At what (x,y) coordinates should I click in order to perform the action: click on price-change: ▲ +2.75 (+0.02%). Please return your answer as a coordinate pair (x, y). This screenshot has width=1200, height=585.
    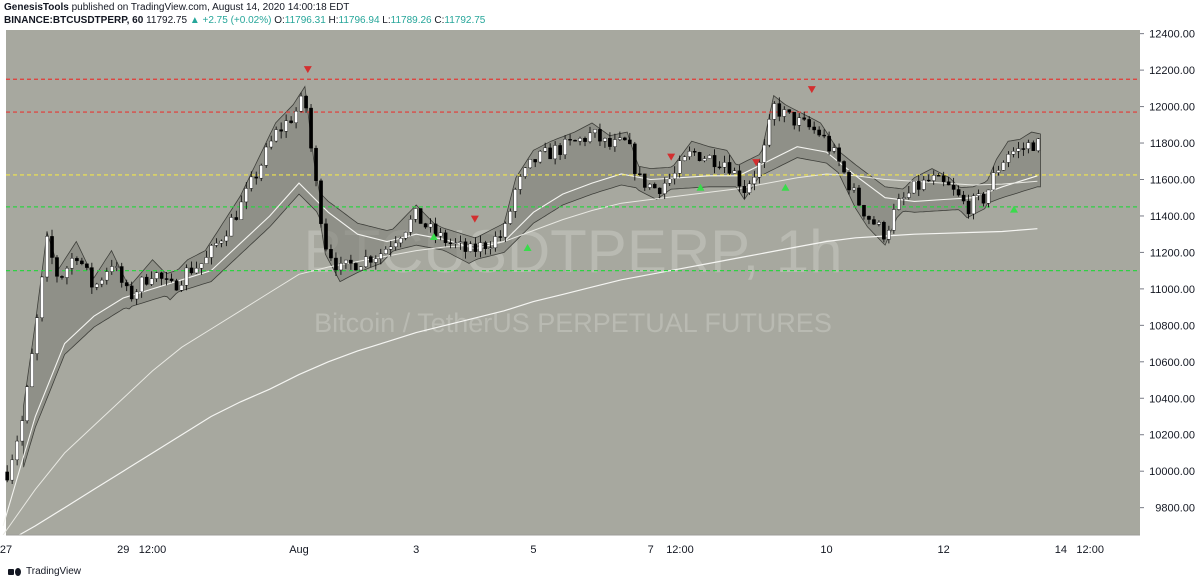
    Looking at the image, I should click on (230, 20).